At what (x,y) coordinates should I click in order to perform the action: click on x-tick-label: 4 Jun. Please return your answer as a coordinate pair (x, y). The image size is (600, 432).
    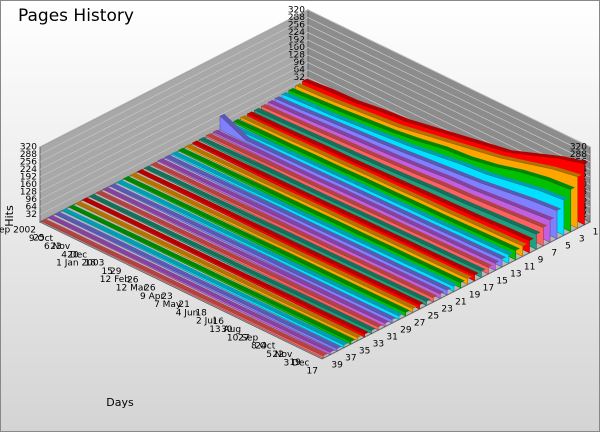
    Looking at the image, I should click on (187, 313).